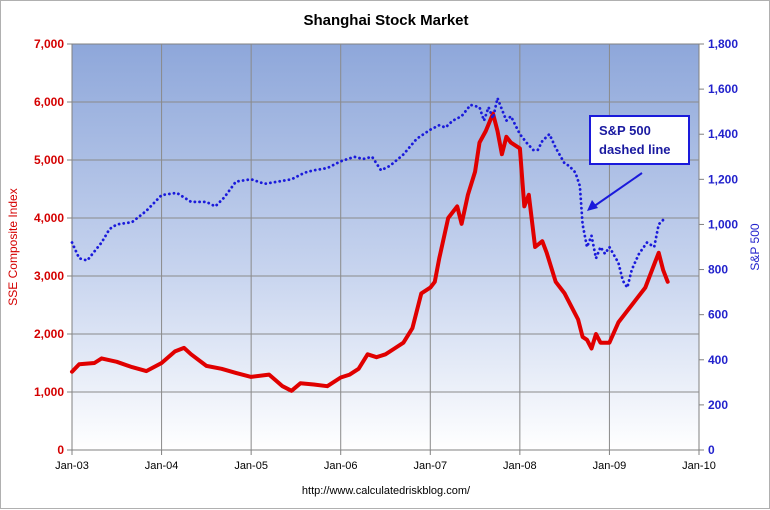 The height and width of the screenshot is (510, 770). Describe the element at coordinates (162, 466) in the screenshot. I see `x-tick-label: Jan-04` at that location.